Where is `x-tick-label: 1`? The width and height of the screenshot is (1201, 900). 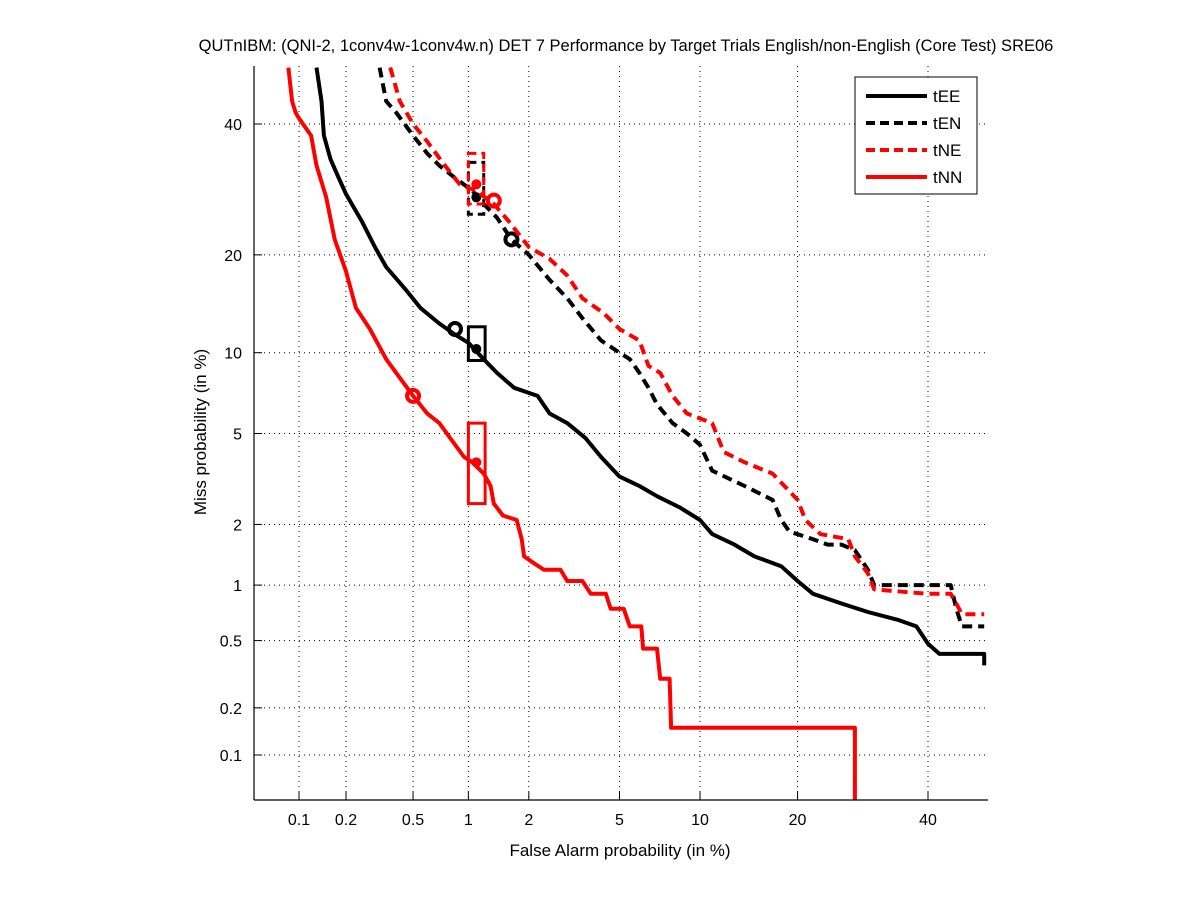 x-tick-label: 1 is located at coordinates (468, 820).